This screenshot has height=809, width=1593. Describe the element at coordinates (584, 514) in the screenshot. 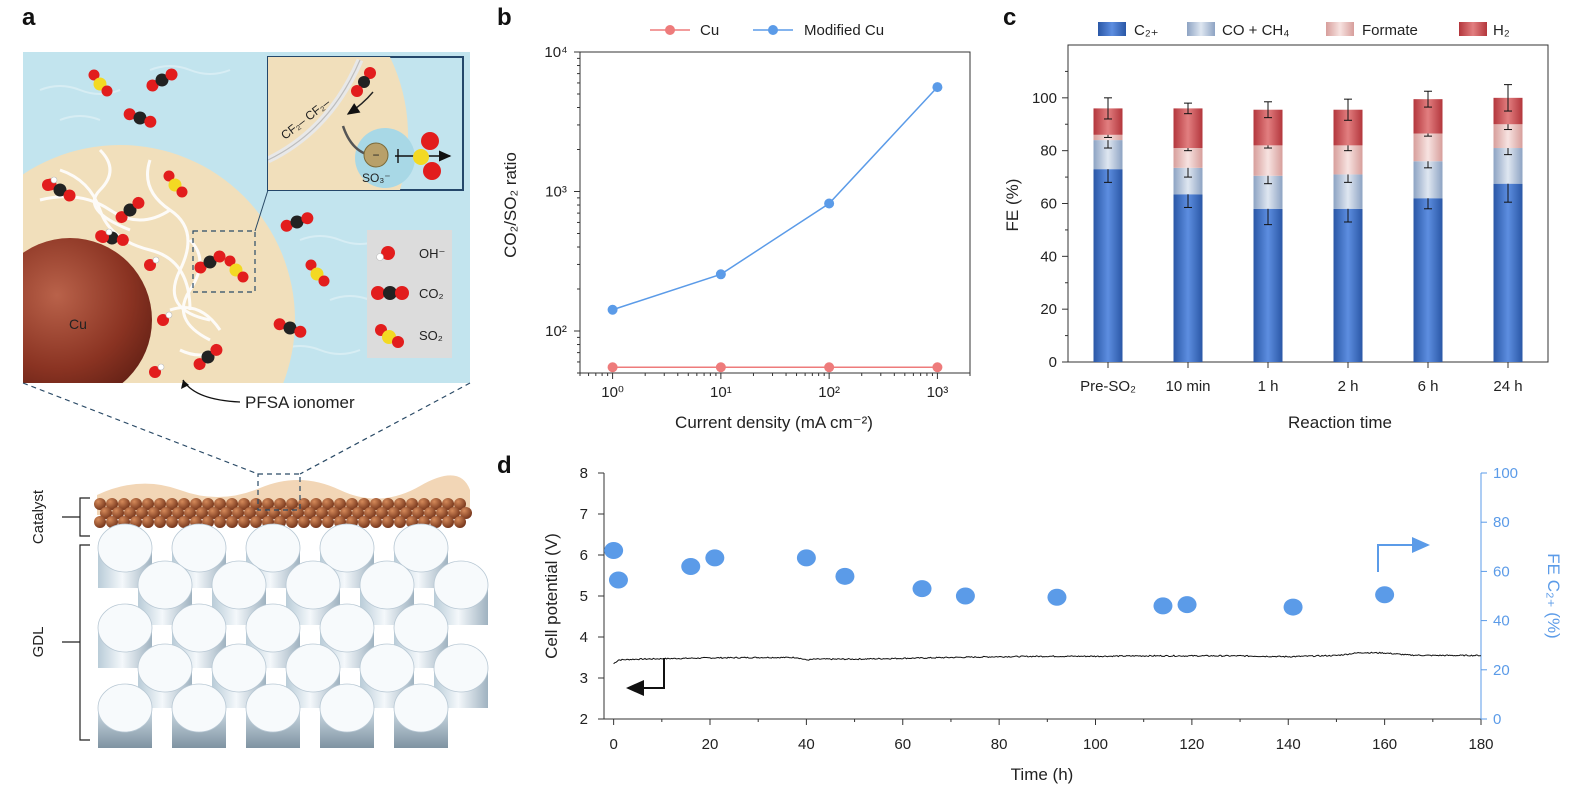

I see `y-tick-label-d: 7` at that location.